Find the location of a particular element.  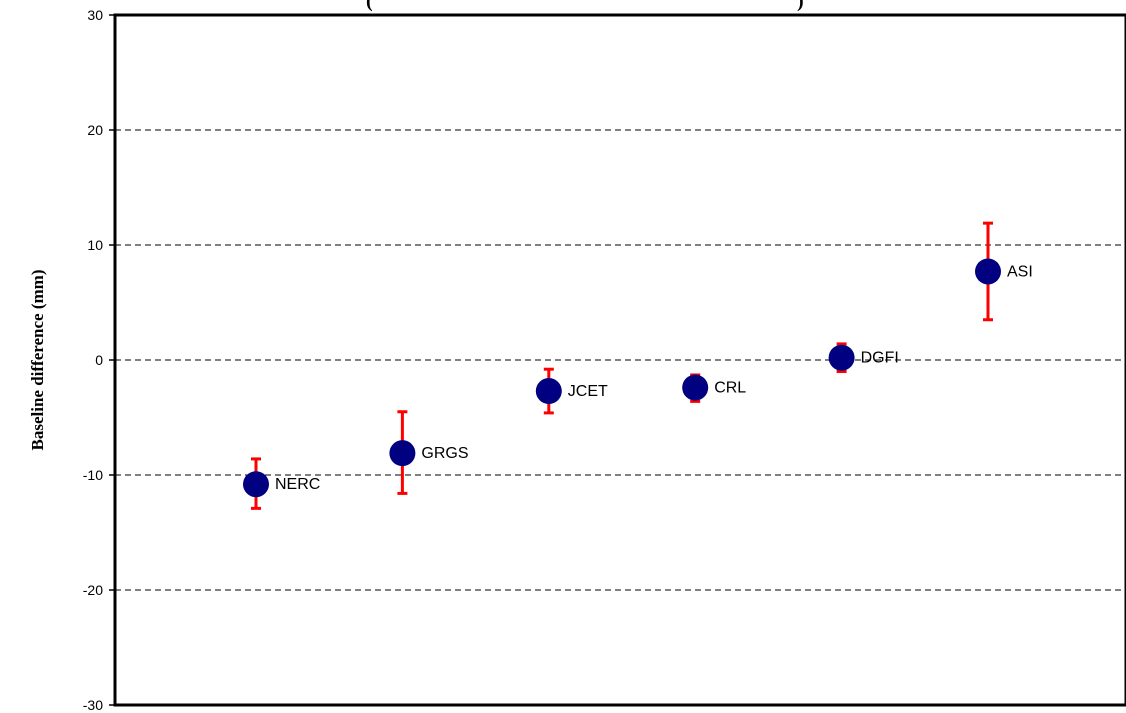

y-axis-label: Baseline difference (mm) is located at coordinates (37, 360).